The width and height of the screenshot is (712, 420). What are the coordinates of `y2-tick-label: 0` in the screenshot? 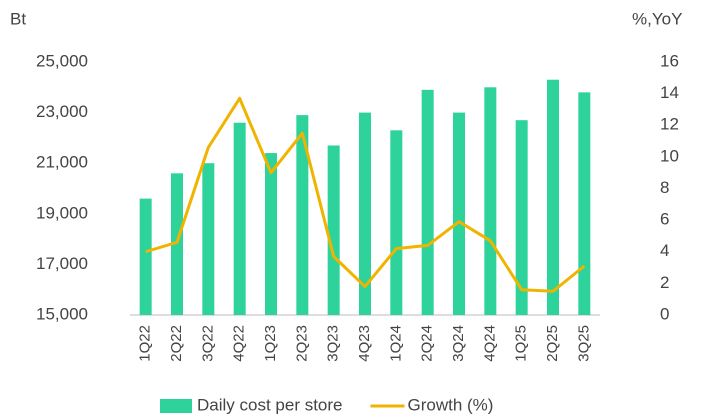 It's located at (664, 313).